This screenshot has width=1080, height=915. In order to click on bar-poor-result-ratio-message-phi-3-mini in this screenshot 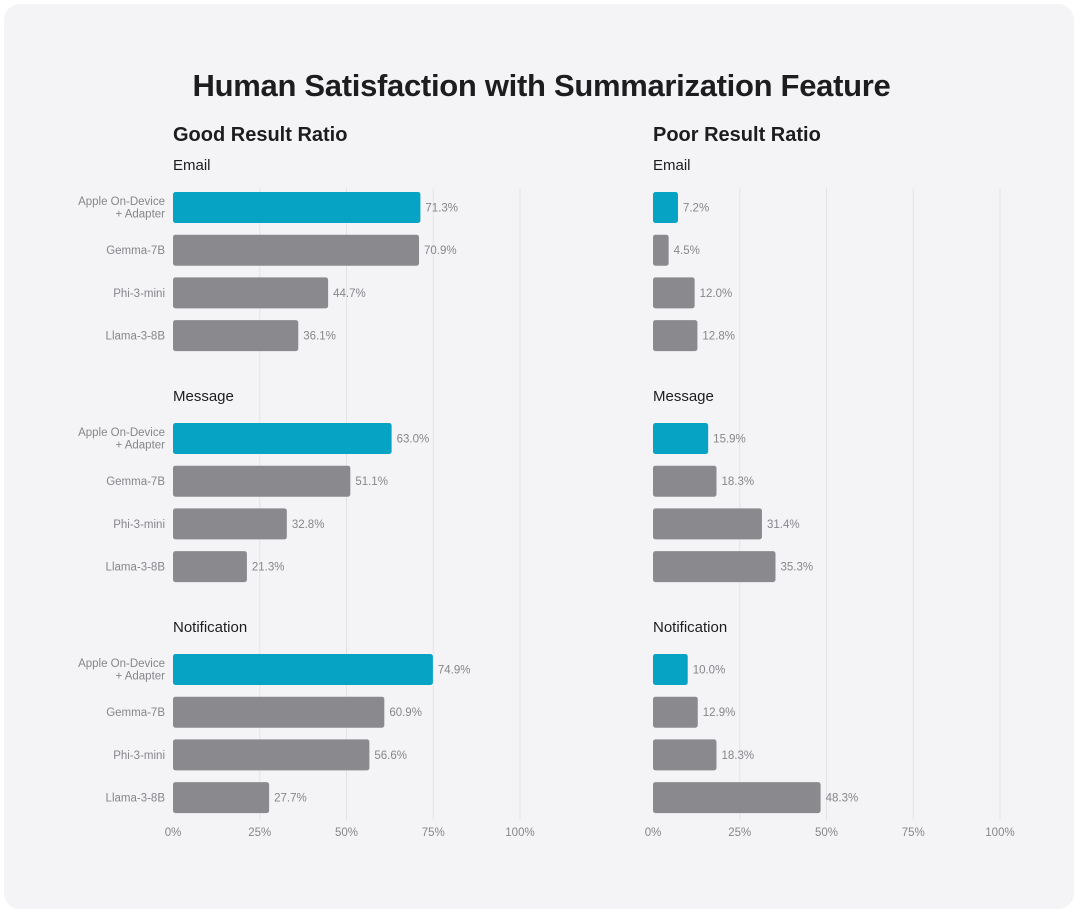, I will do `click(707, 524)`.